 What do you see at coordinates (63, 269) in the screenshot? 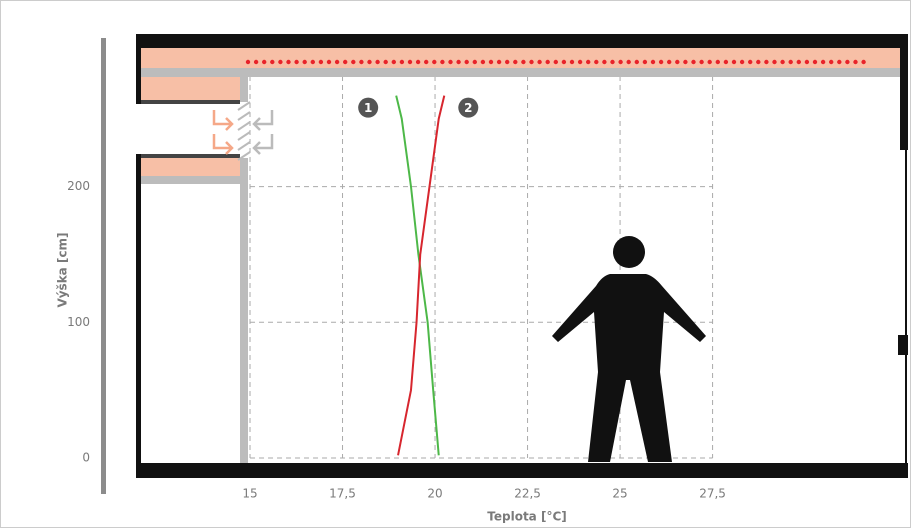
I see `y-axis-title: Výška [cm]` at bounding box center [63, 269].